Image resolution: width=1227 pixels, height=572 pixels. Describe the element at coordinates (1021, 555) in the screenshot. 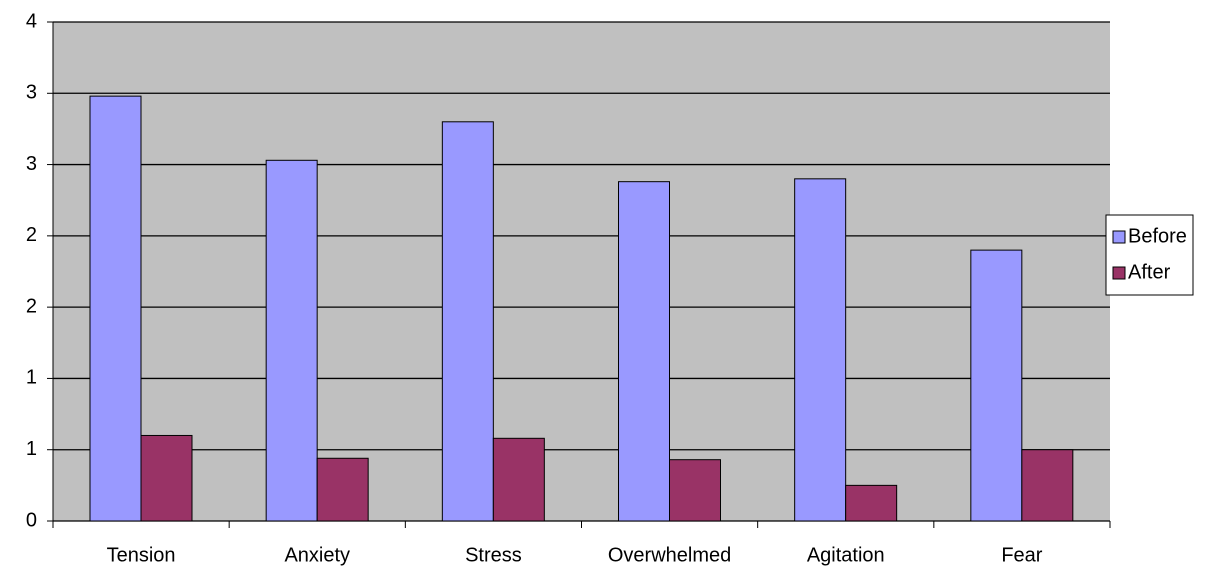

I see `x-tick-label: Fear` at that location.